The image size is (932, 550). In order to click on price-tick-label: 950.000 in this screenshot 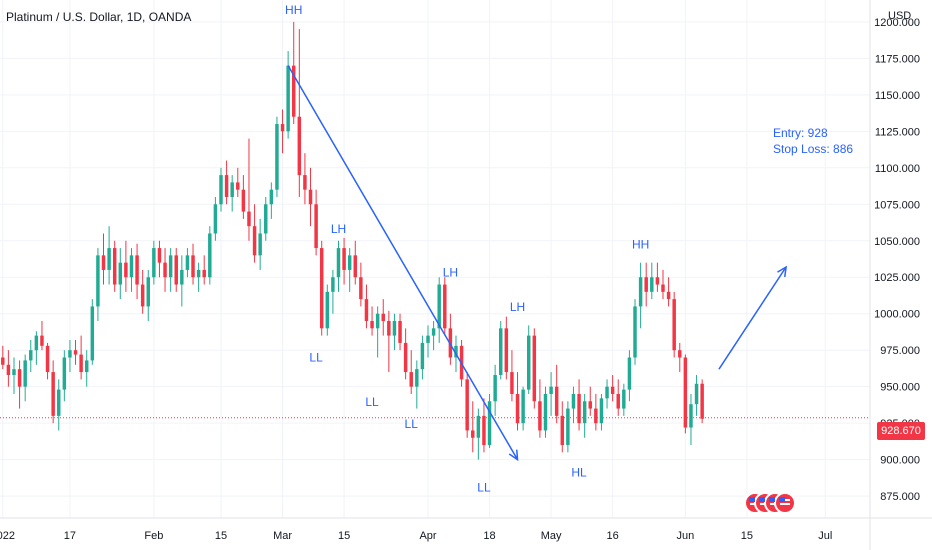, I will do `click(900, 388)`.